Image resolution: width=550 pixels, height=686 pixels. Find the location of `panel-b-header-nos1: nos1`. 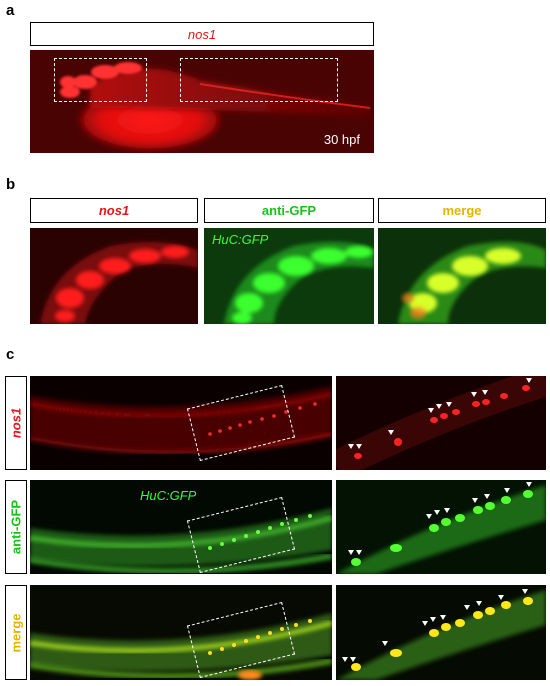

panel-b-header-nos1: nos1 is located at coordinates (114, 210).